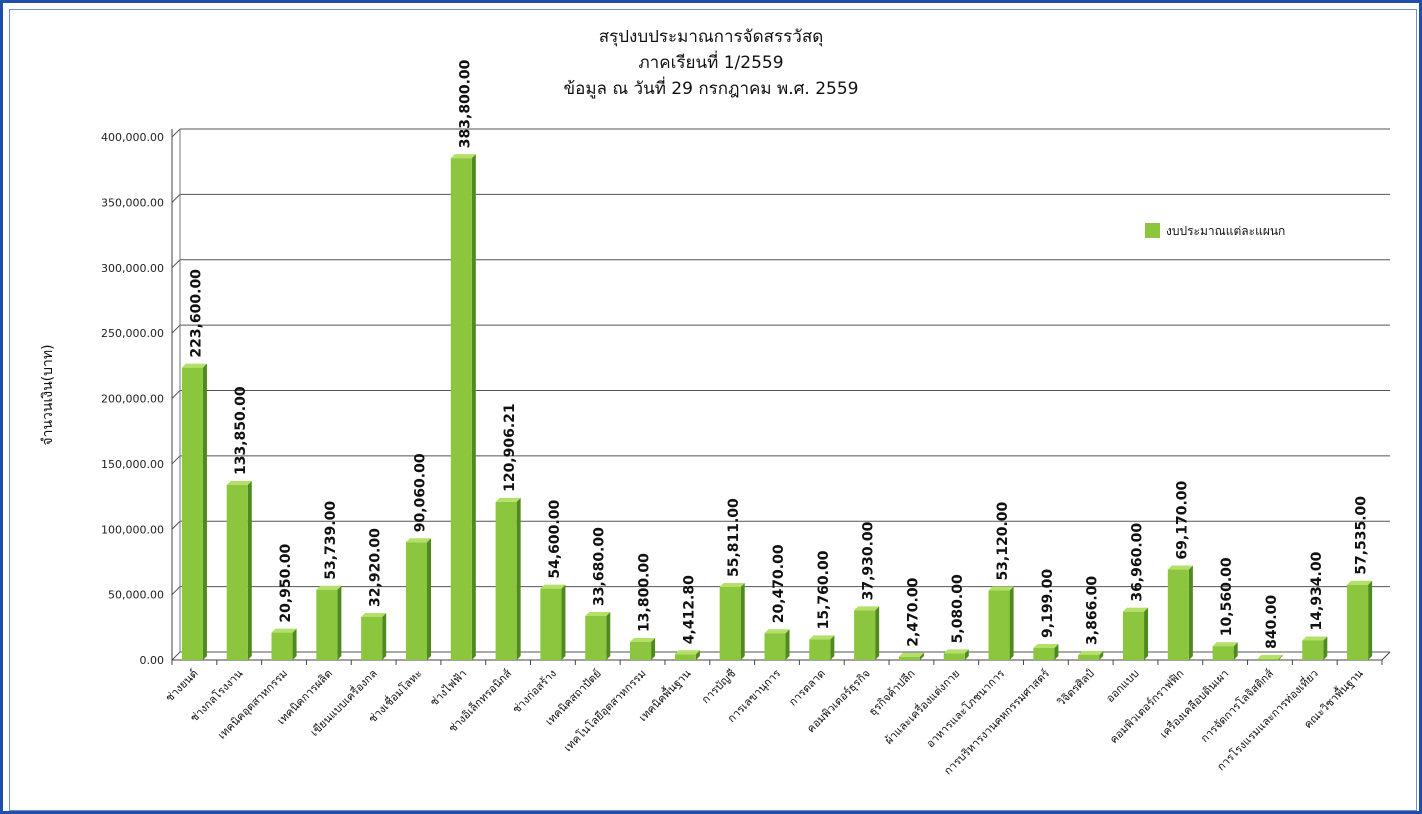 The image size is (1422, 814). What do you see at coordinates (132, 202) in the screenshot?
I see `y-tick-label: 350,000.00` at bounding box center [132, 202].